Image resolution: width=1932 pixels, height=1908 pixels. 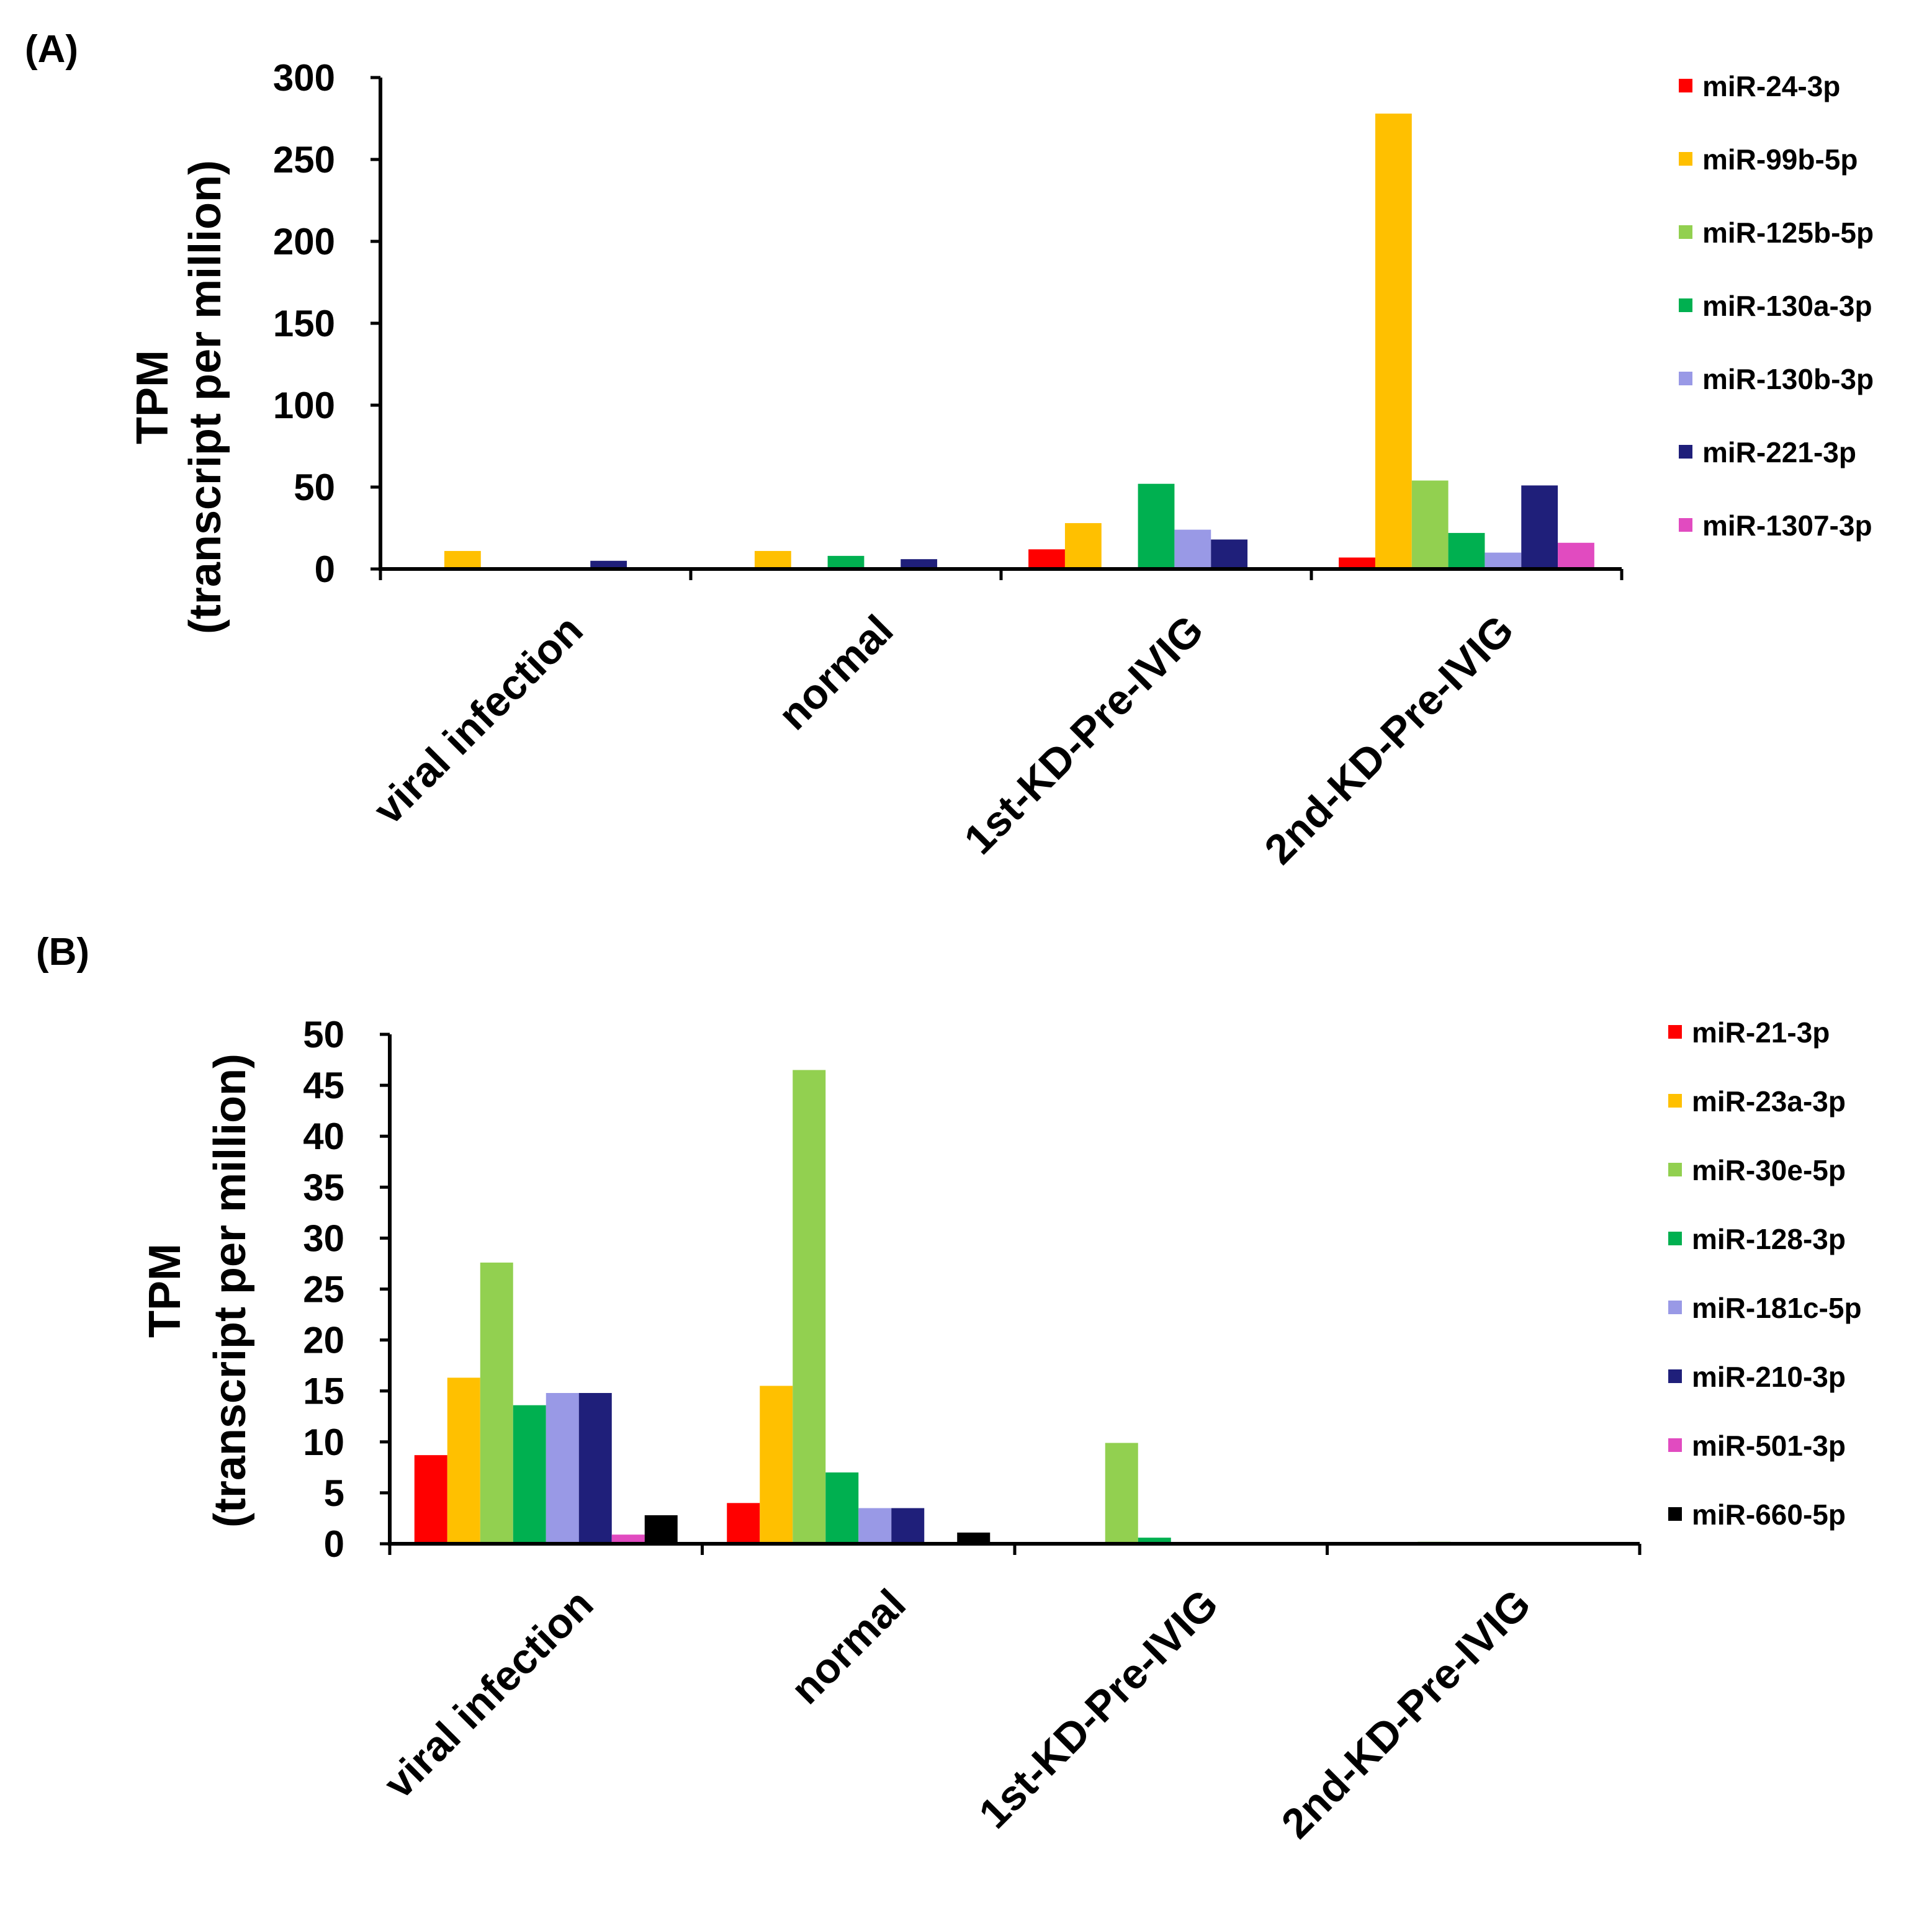 I want to click on bar-mir-30e-5p-viral-infection, so click(x=496, y=1402).